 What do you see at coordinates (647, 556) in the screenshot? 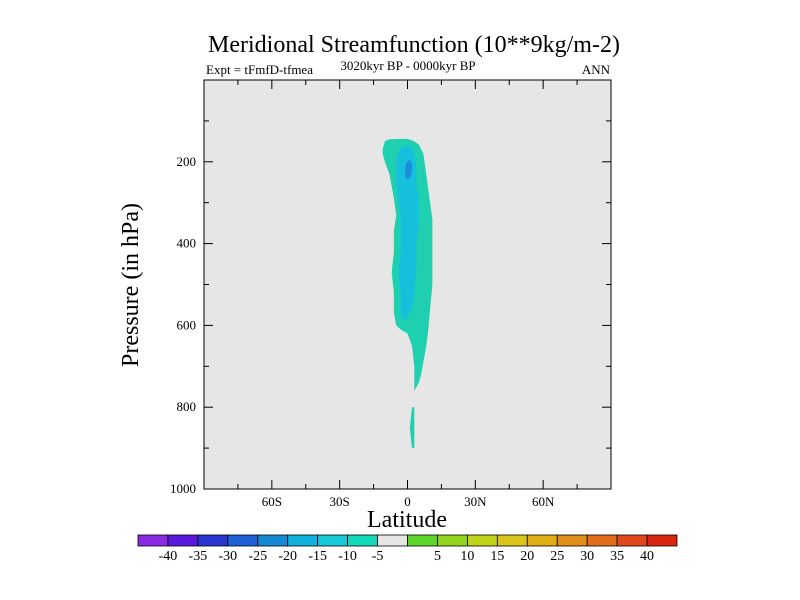
I see `colorbar-label: 40` at bounding box center [647, 556].